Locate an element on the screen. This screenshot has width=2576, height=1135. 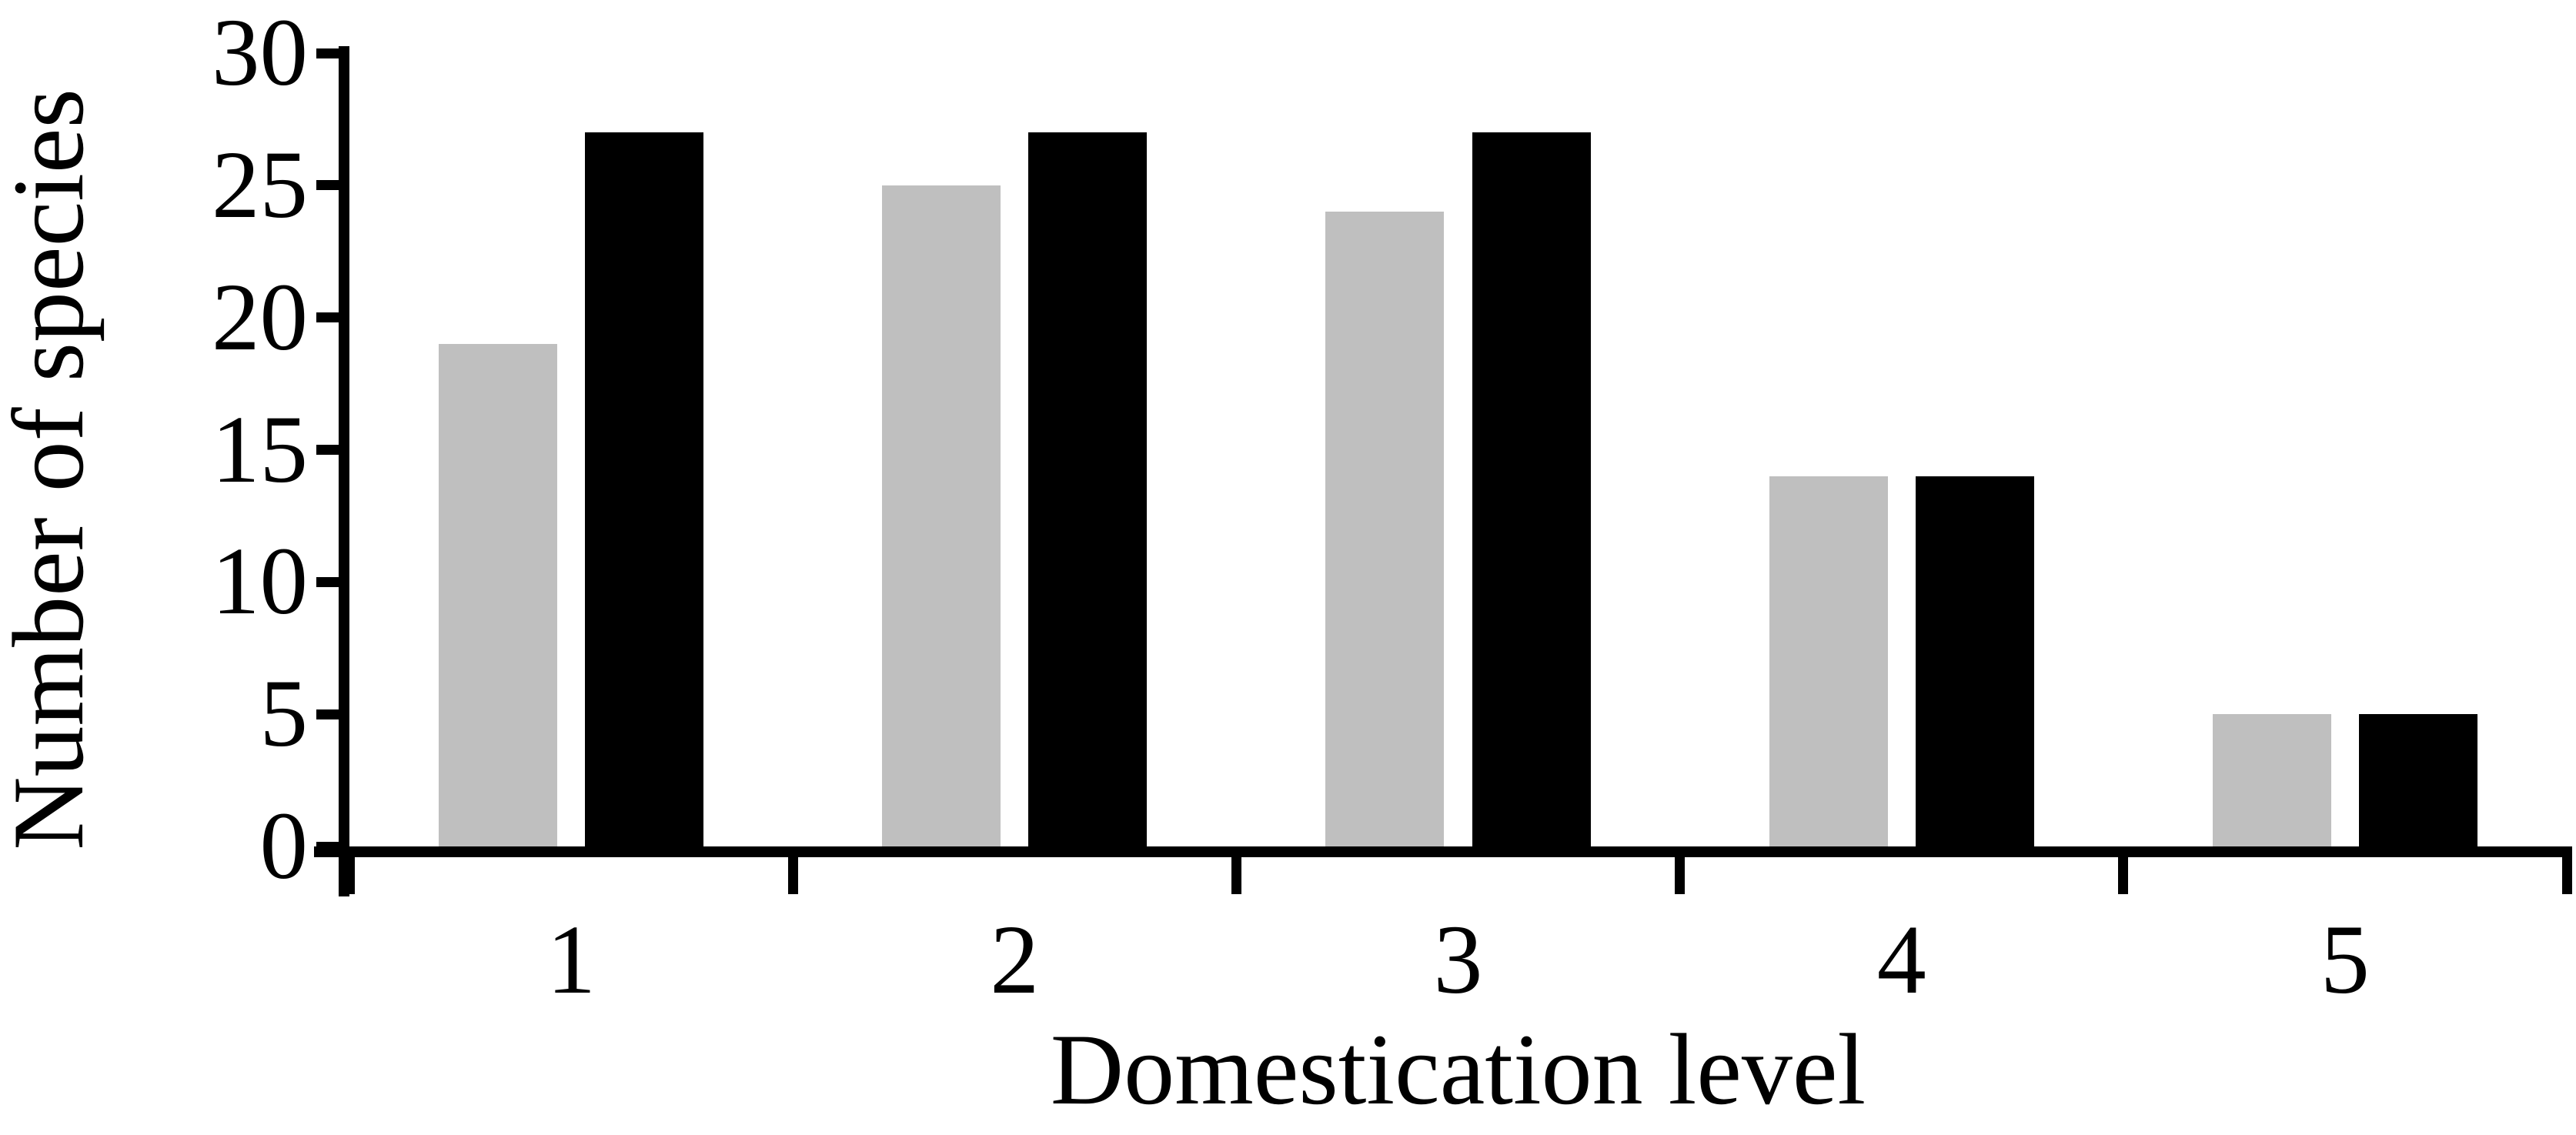
y-tick-label-20: 20 is located at coordinates (260, 317).